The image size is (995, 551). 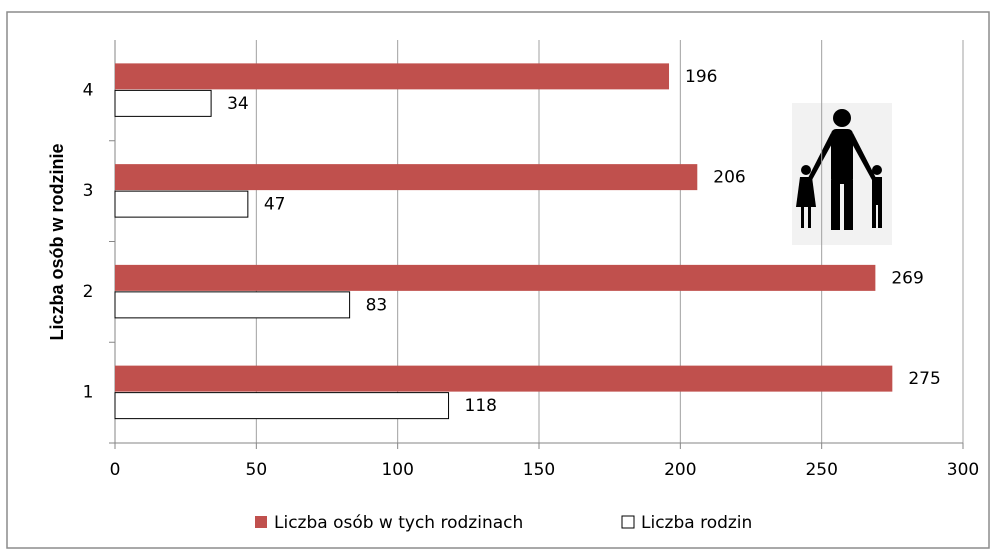 I want to click on legend-label: Liczba osób w tych rodzinach, so click(x=398, y=523).